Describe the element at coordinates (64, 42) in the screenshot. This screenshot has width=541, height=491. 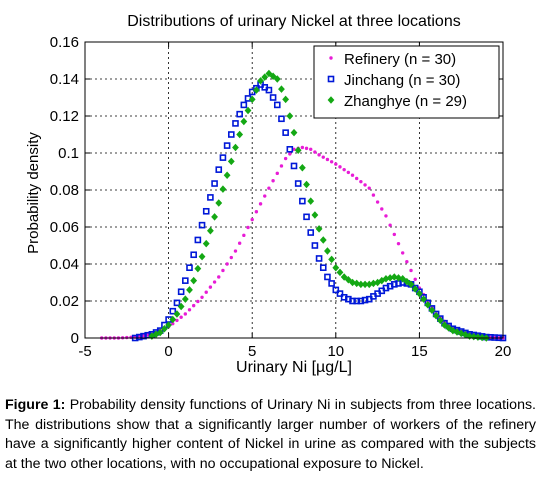
I see `y-tick-label: 0.16` at that location.